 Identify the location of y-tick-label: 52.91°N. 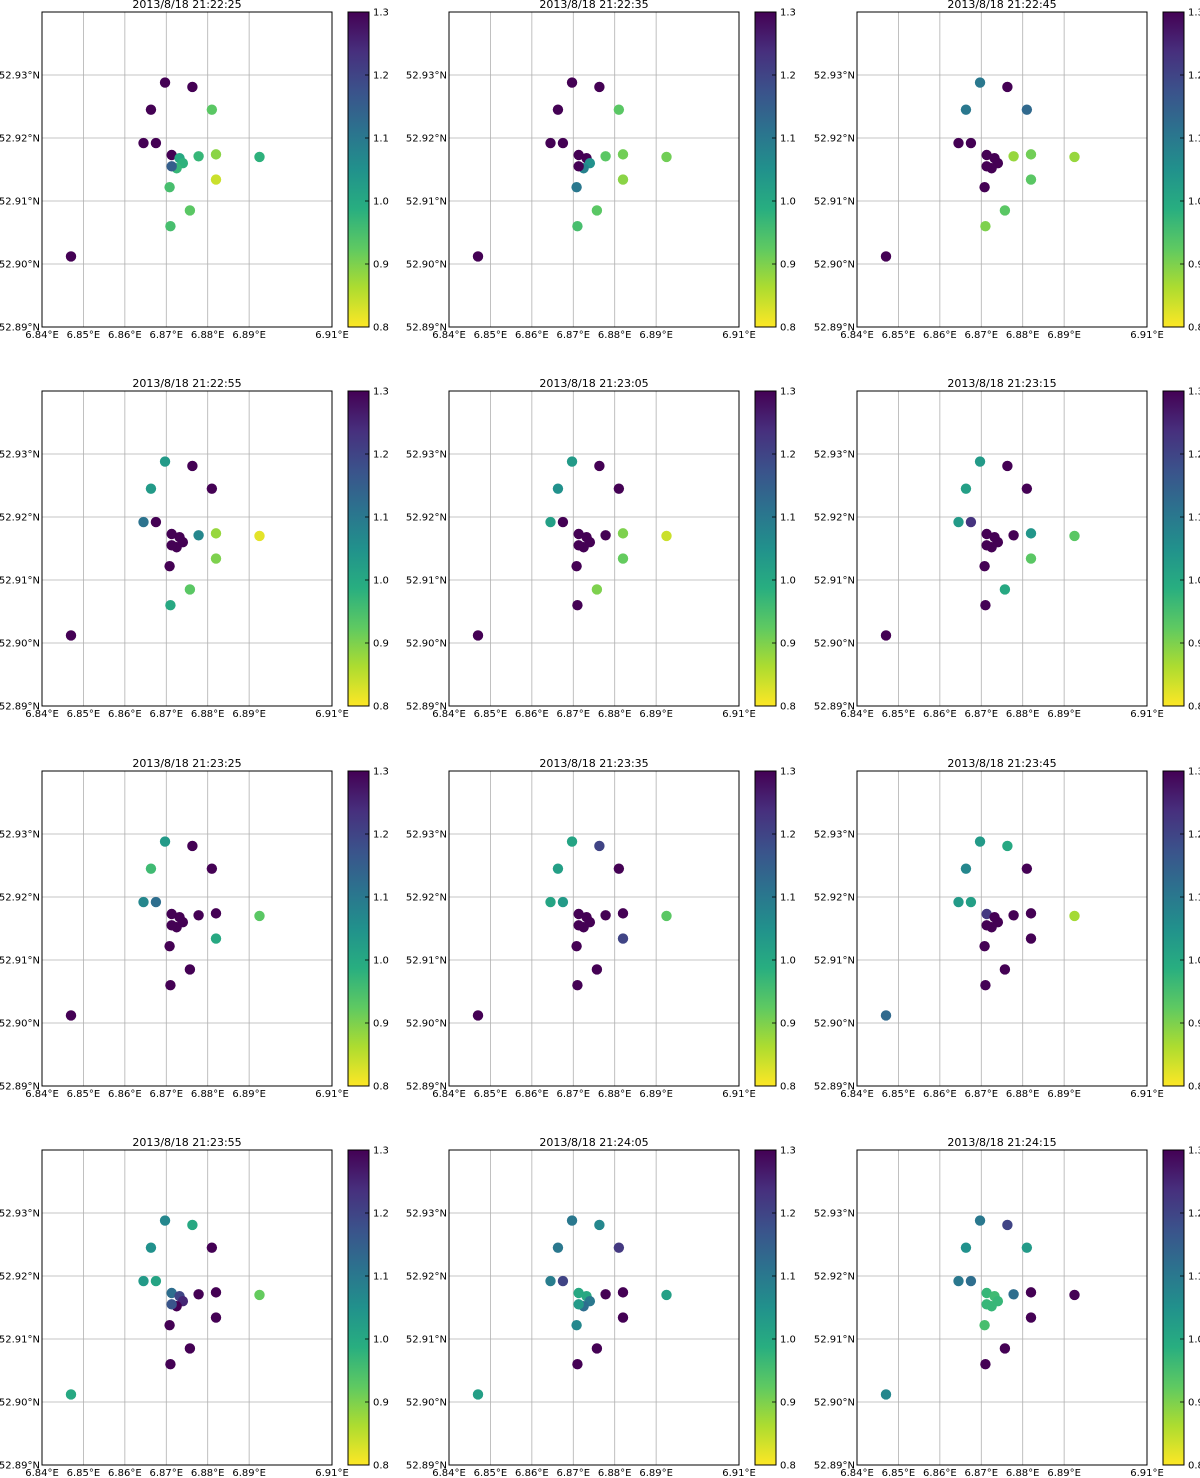
(426, 202).